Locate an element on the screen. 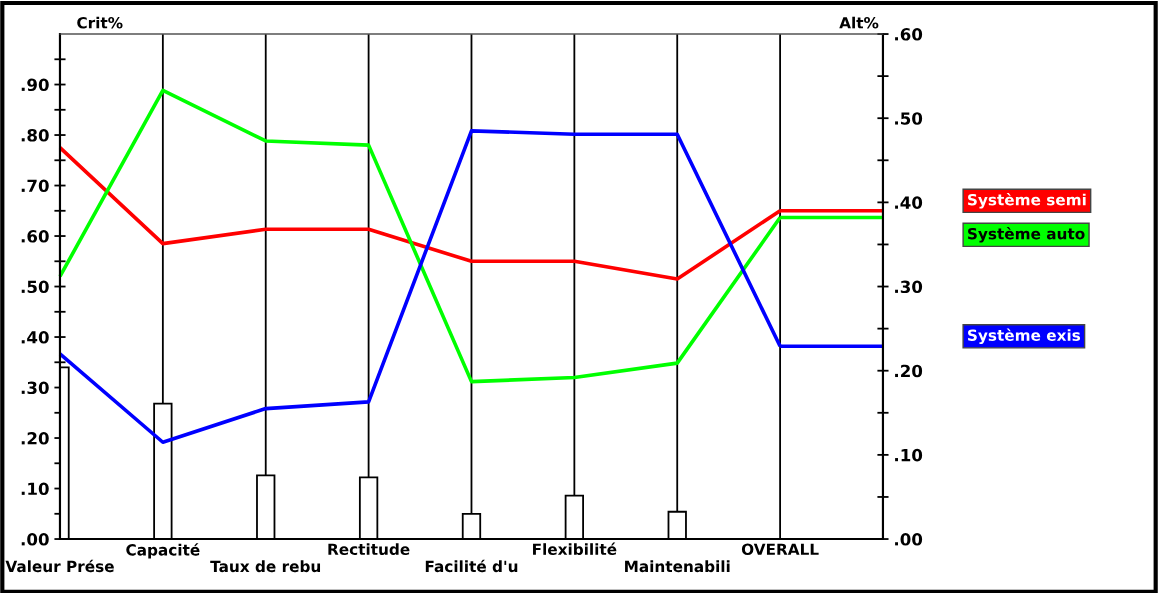  y2-tick-label: .40 is located at coordinates (909, 202).